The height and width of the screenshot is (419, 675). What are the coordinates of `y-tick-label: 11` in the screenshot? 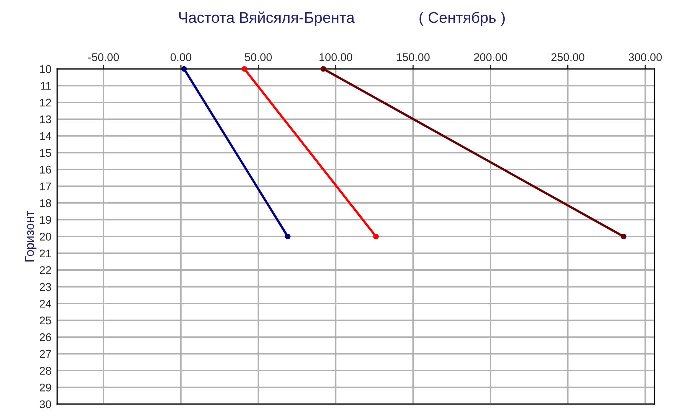 It's located at (46, 86).